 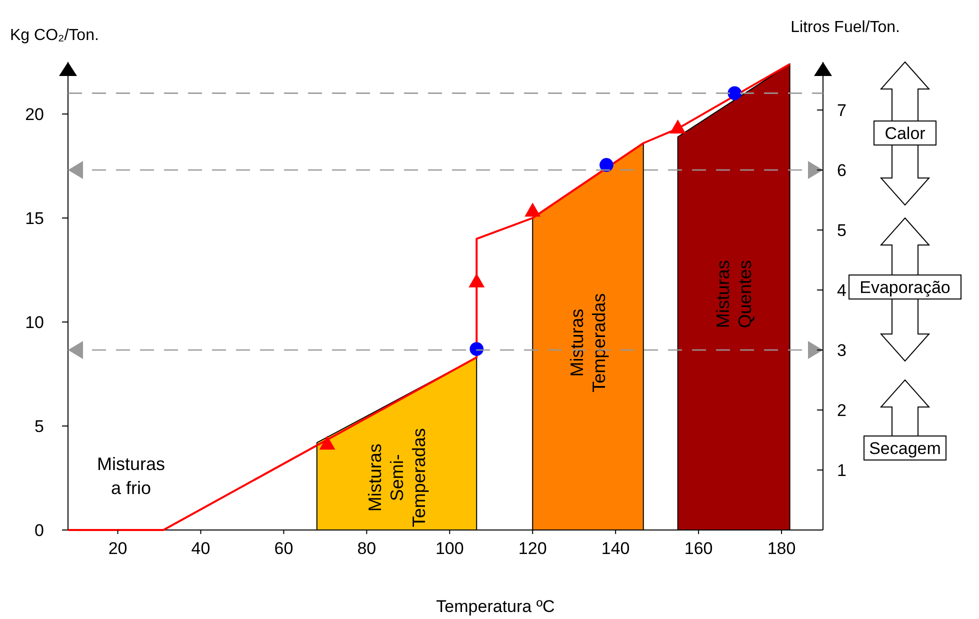 What do you see at coordinates (905, 448) in the screenshot?
I see `text: Secagem` at bounding box center [905, 448].